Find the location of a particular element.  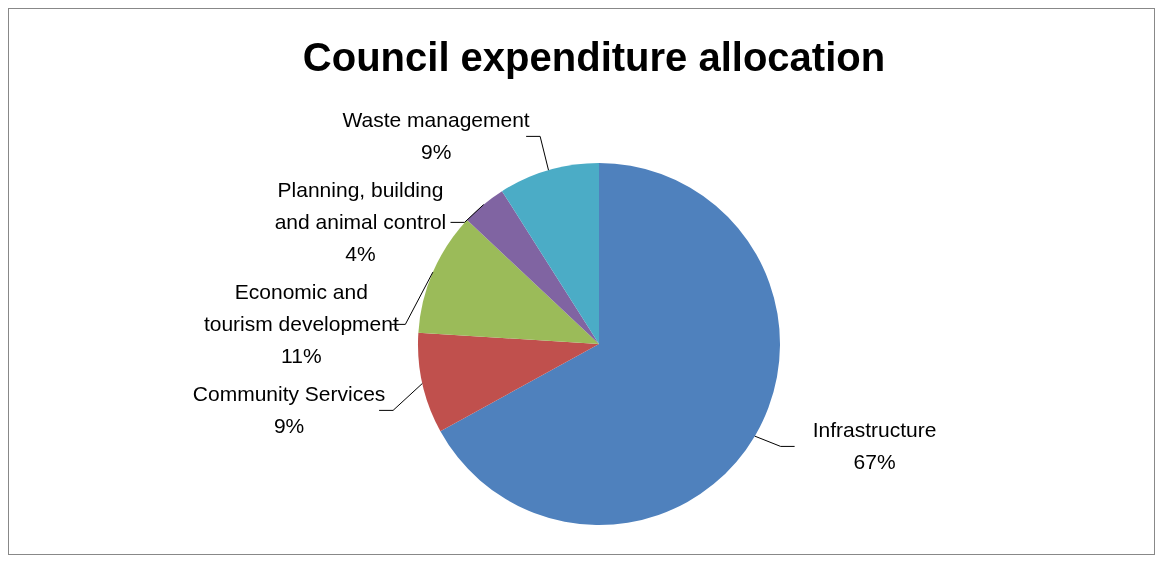

data-label: 4% is located at coordinates (360, 254).